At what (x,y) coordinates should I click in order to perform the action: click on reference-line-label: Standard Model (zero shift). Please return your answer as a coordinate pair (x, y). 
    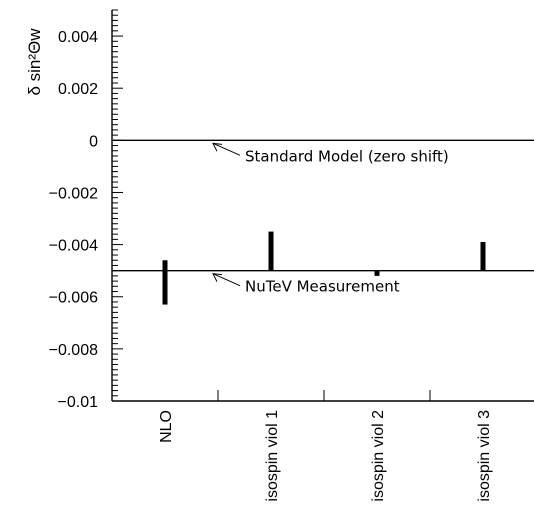
    Looking at the image, I should click on (347, 156).